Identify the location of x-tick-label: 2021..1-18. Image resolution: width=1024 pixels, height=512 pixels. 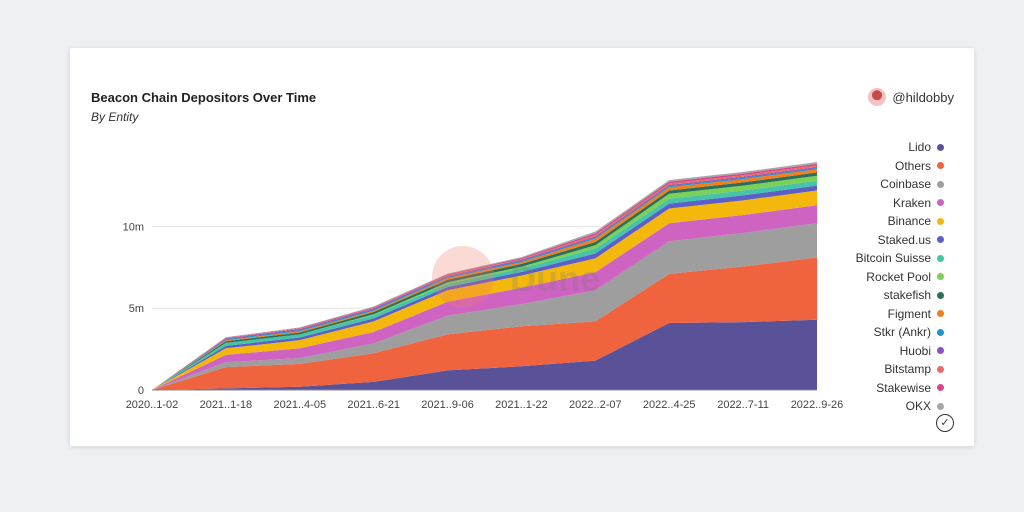
(226, 405).